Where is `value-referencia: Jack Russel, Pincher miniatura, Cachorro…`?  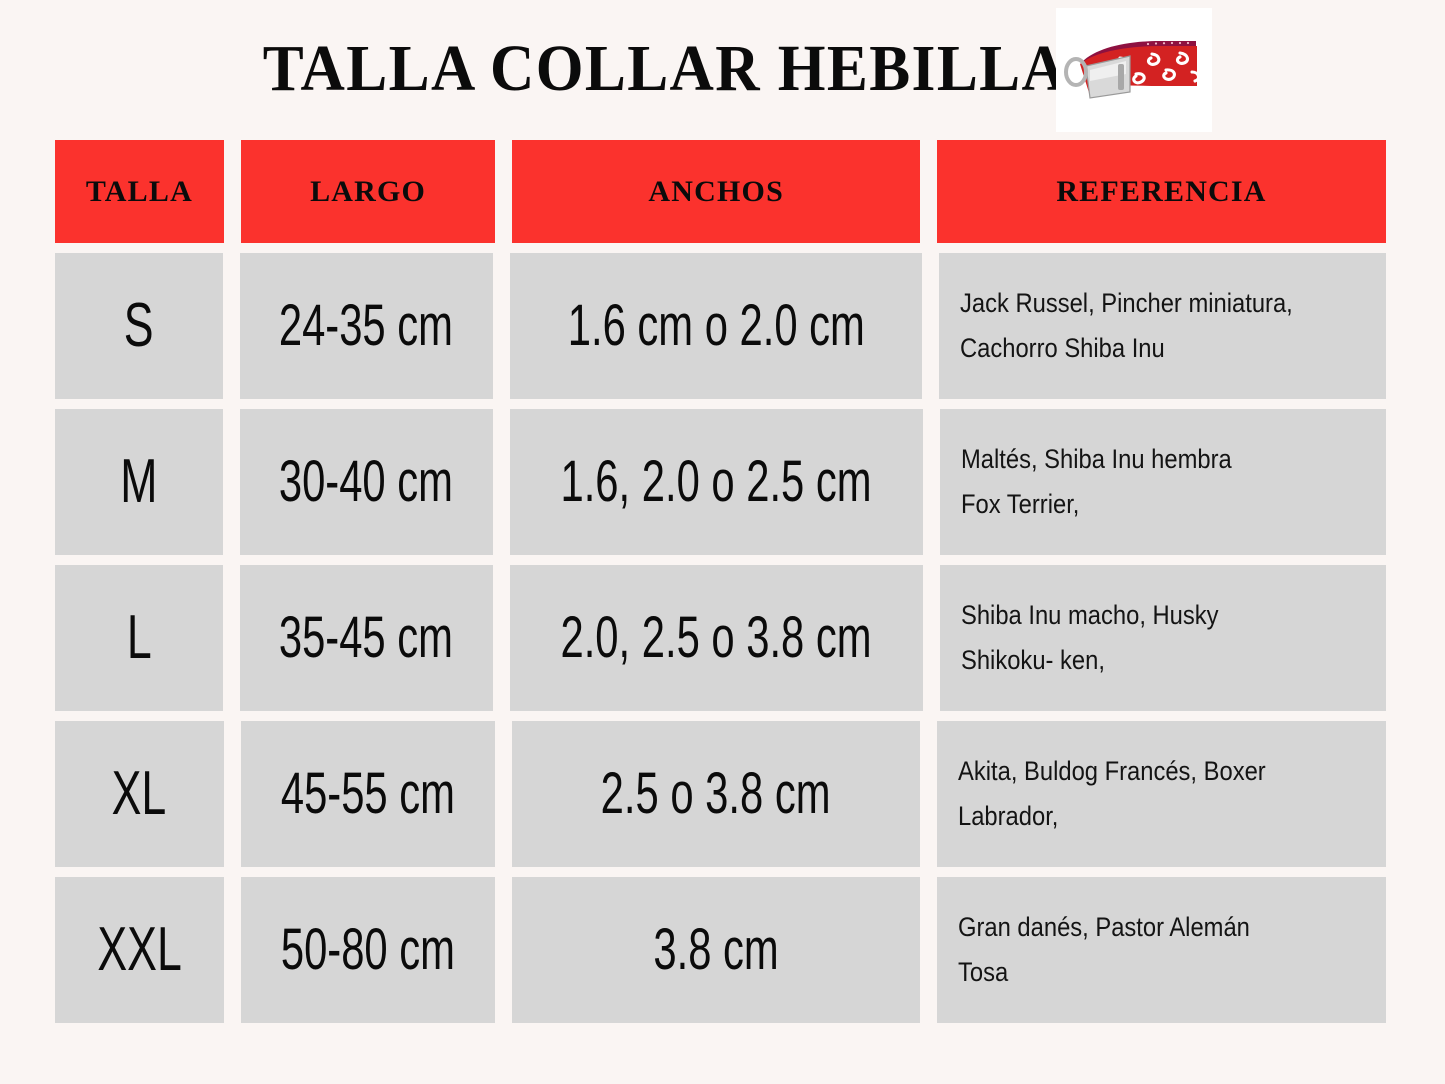 value-referencia: Jack Russel, Pincher miniatura, Cachorro… is located at coordinates (1127, 325).